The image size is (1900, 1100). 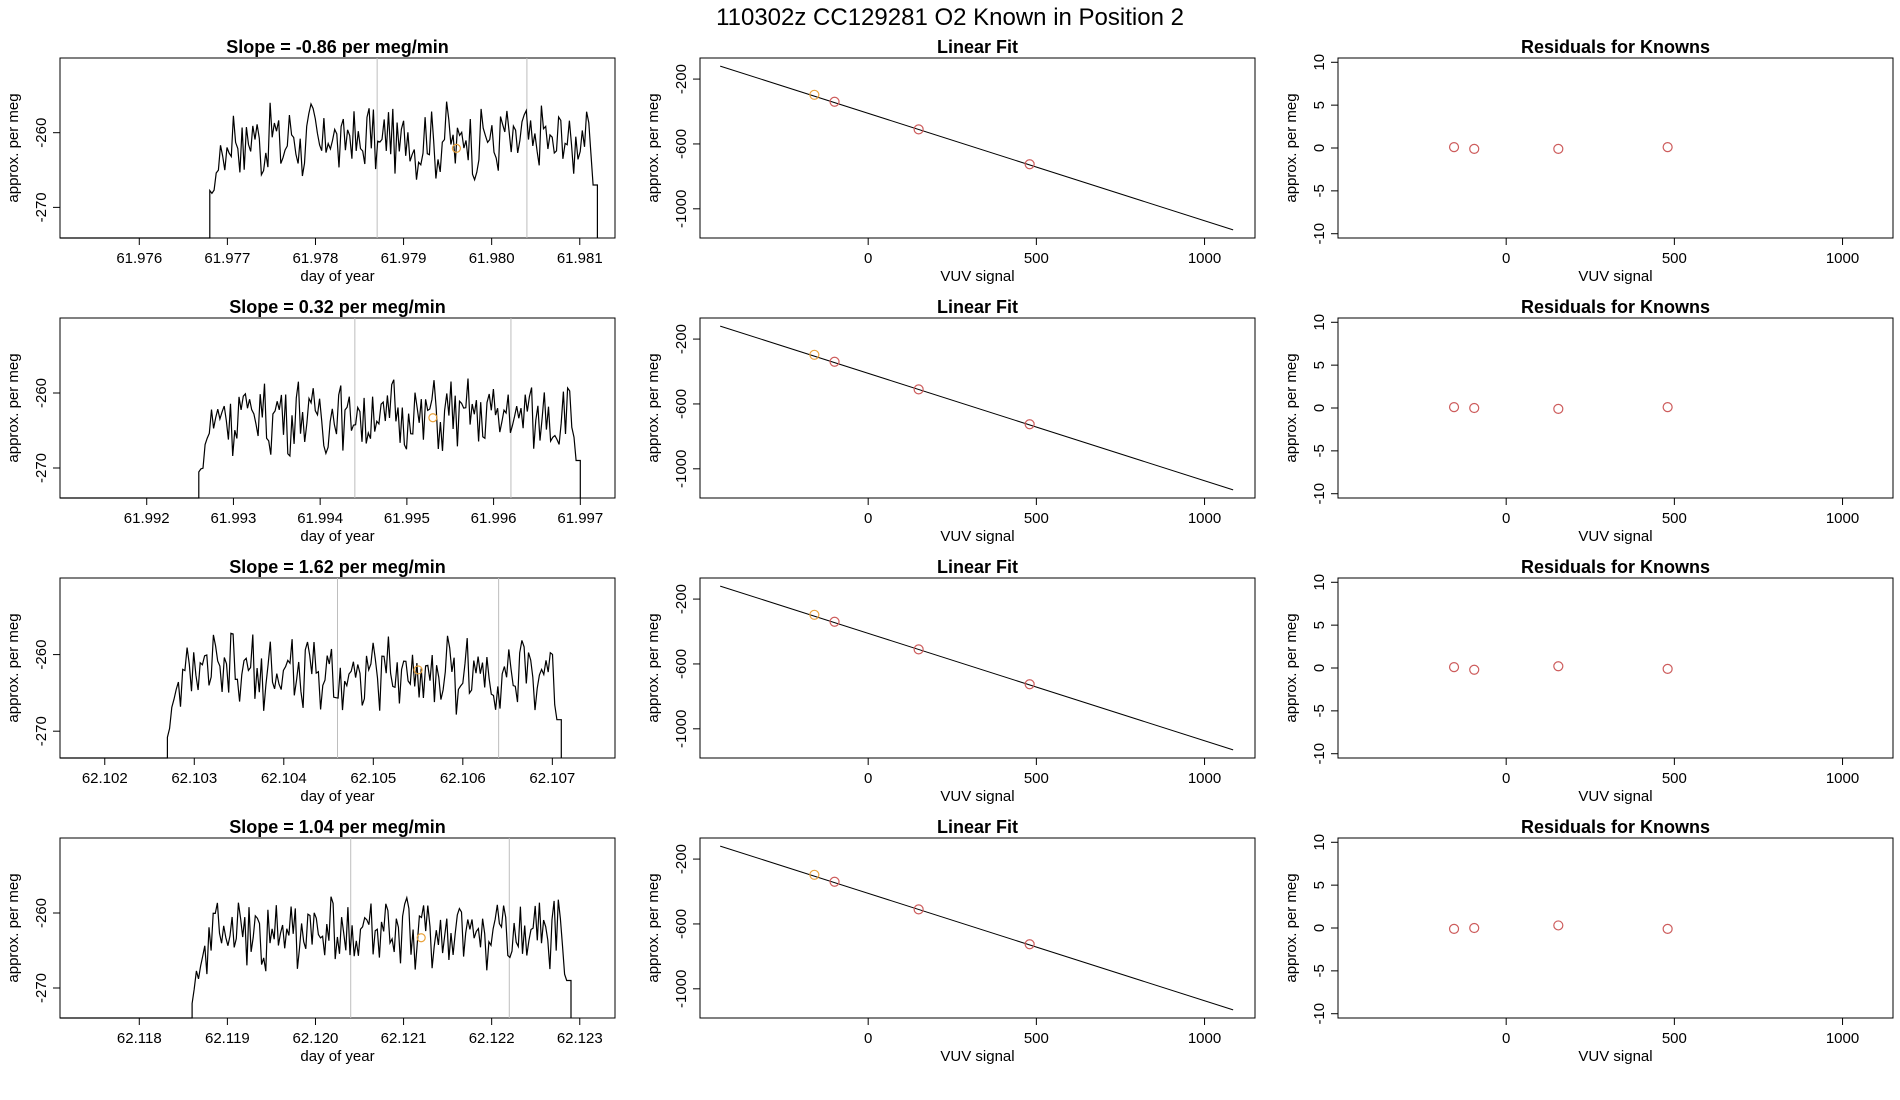 What do you see at coordinates (337, 307) in the screenshot?
I see `panel-title: Slope = 0.32 per meg/min` at bounding box center [337, 307].